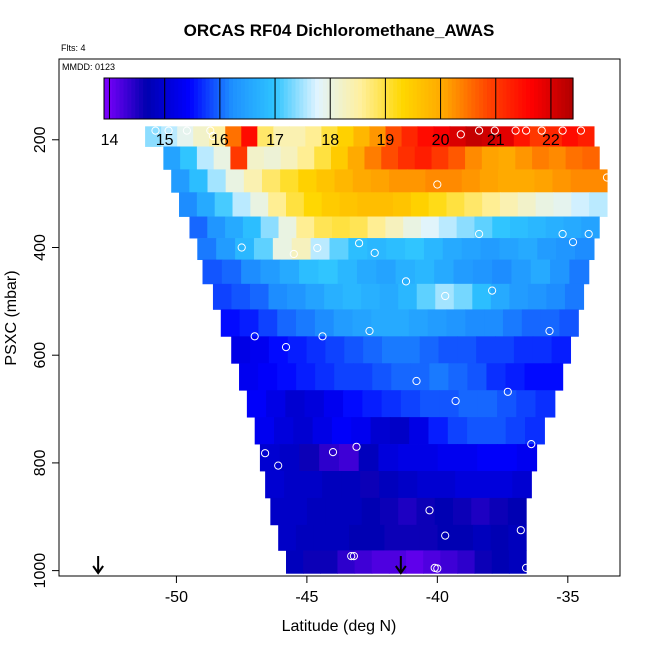  I want to click on colorbar-tick-label: 15, so click(165, 140).